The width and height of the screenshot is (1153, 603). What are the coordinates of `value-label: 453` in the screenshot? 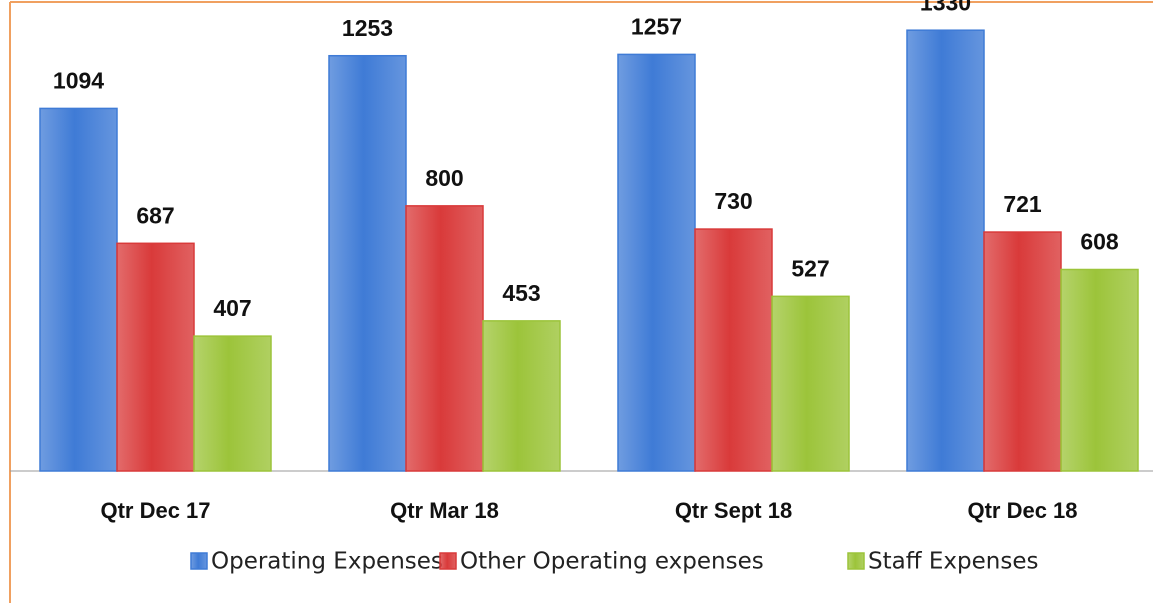 It's located at (521, 293).